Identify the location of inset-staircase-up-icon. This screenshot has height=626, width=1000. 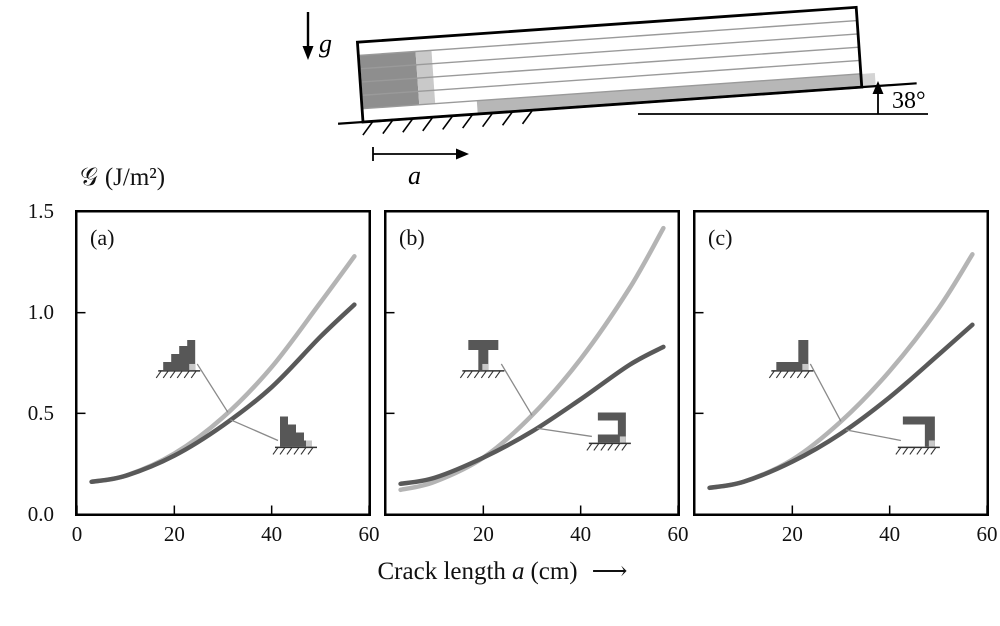
(178, 359).